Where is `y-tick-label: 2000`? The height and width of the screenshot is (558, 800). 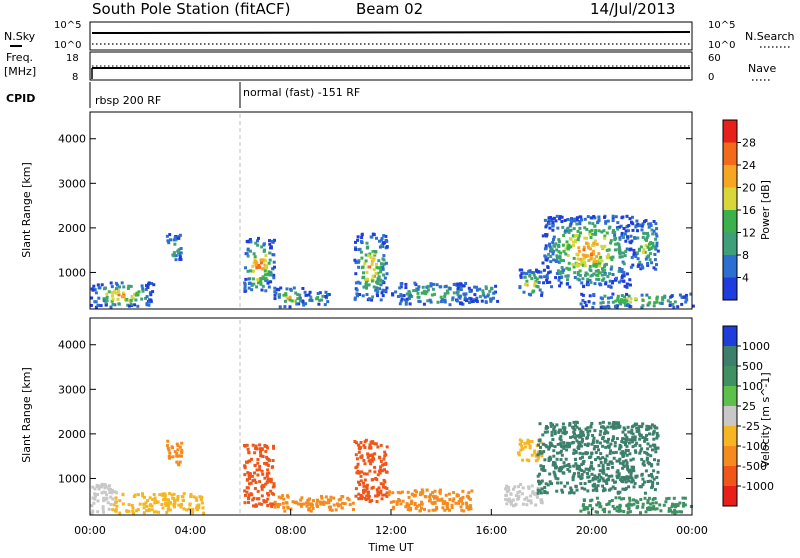
y-tick-label: 2000 is located at coordinates (72, 434).